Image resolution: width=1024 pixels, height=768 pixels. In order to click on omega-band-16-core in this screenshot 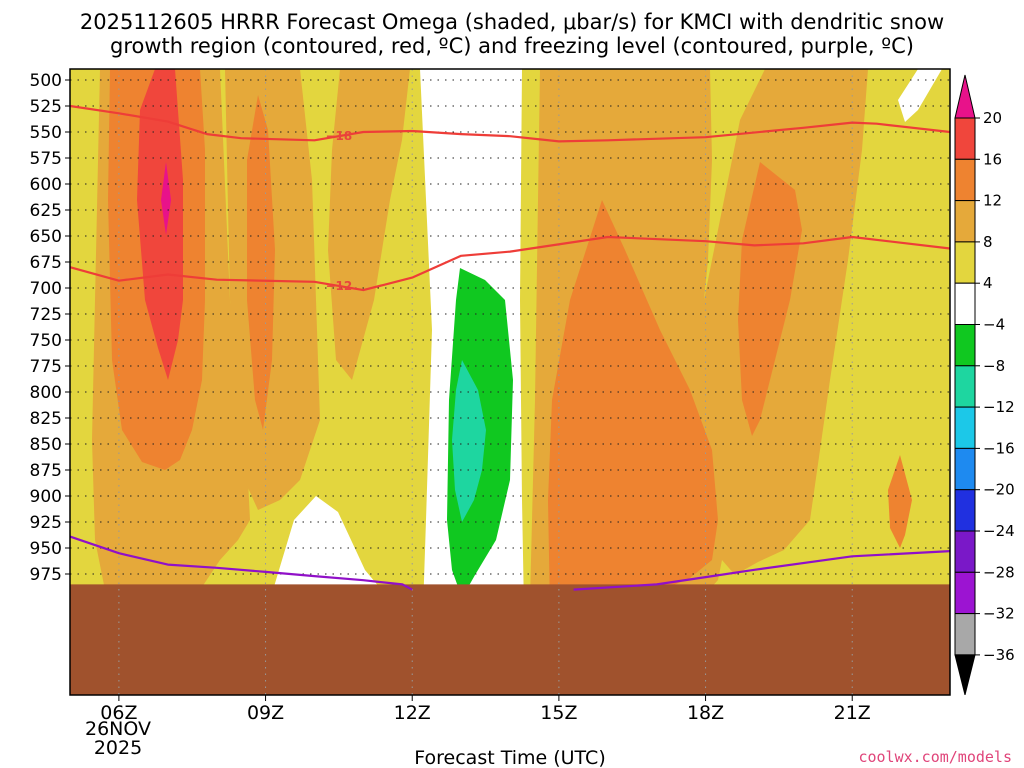, I will do `click(160, 224)`.